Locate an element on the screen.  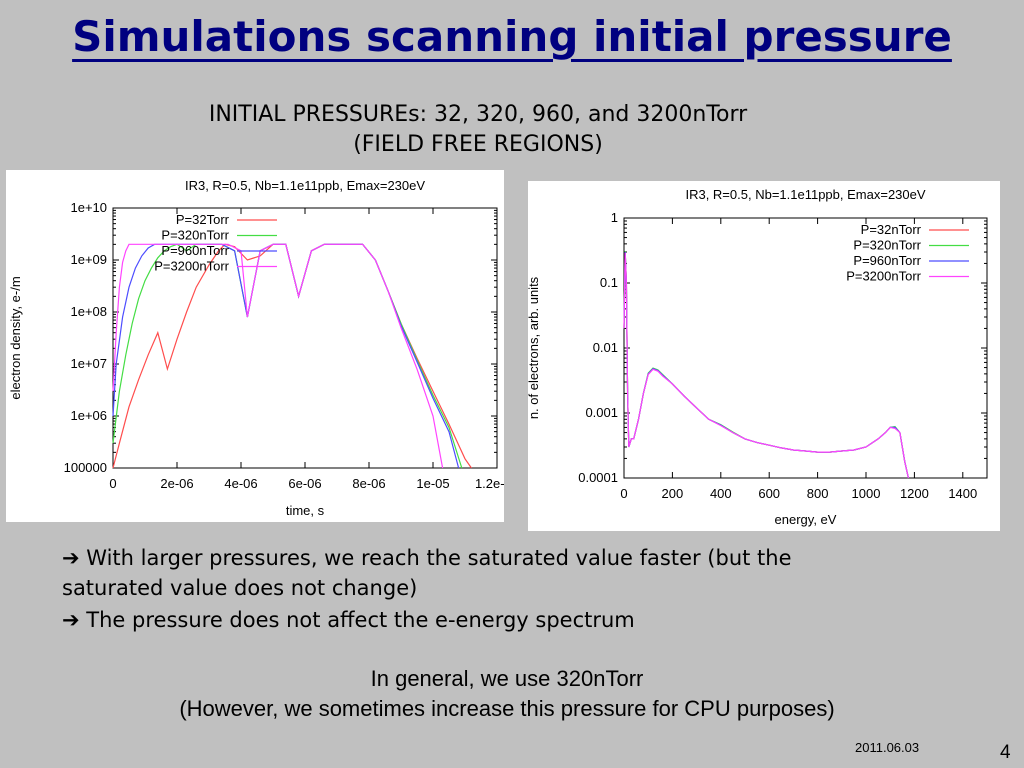
subtitle-line-2: (FIELD FREE REGIONS) is located at coordinates (478, 144).